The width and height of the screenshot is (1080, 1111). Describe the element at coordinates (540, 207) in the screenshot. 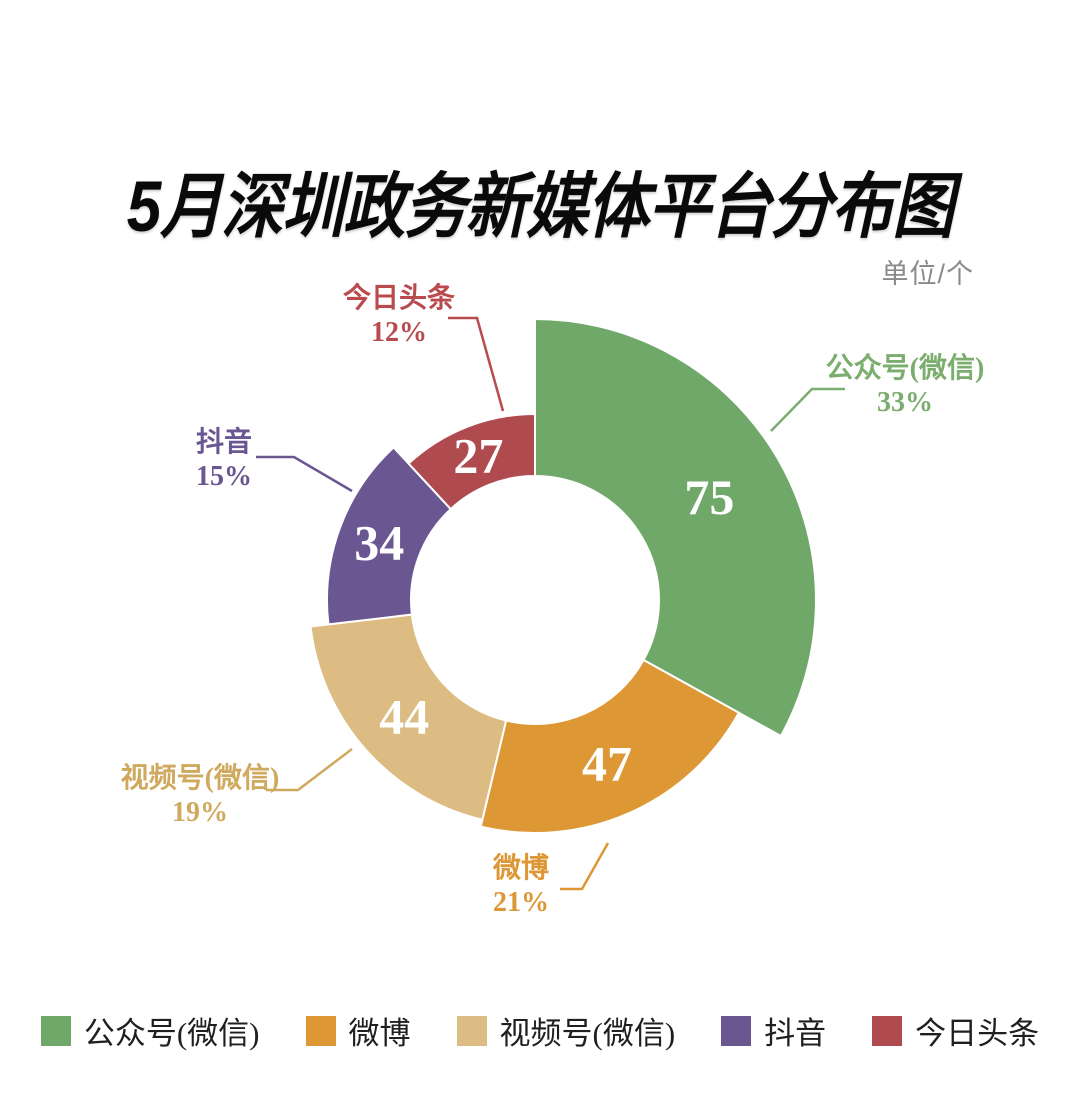

I see `chart-title: 5月深圳政务新媒体平台分布图` at that location.